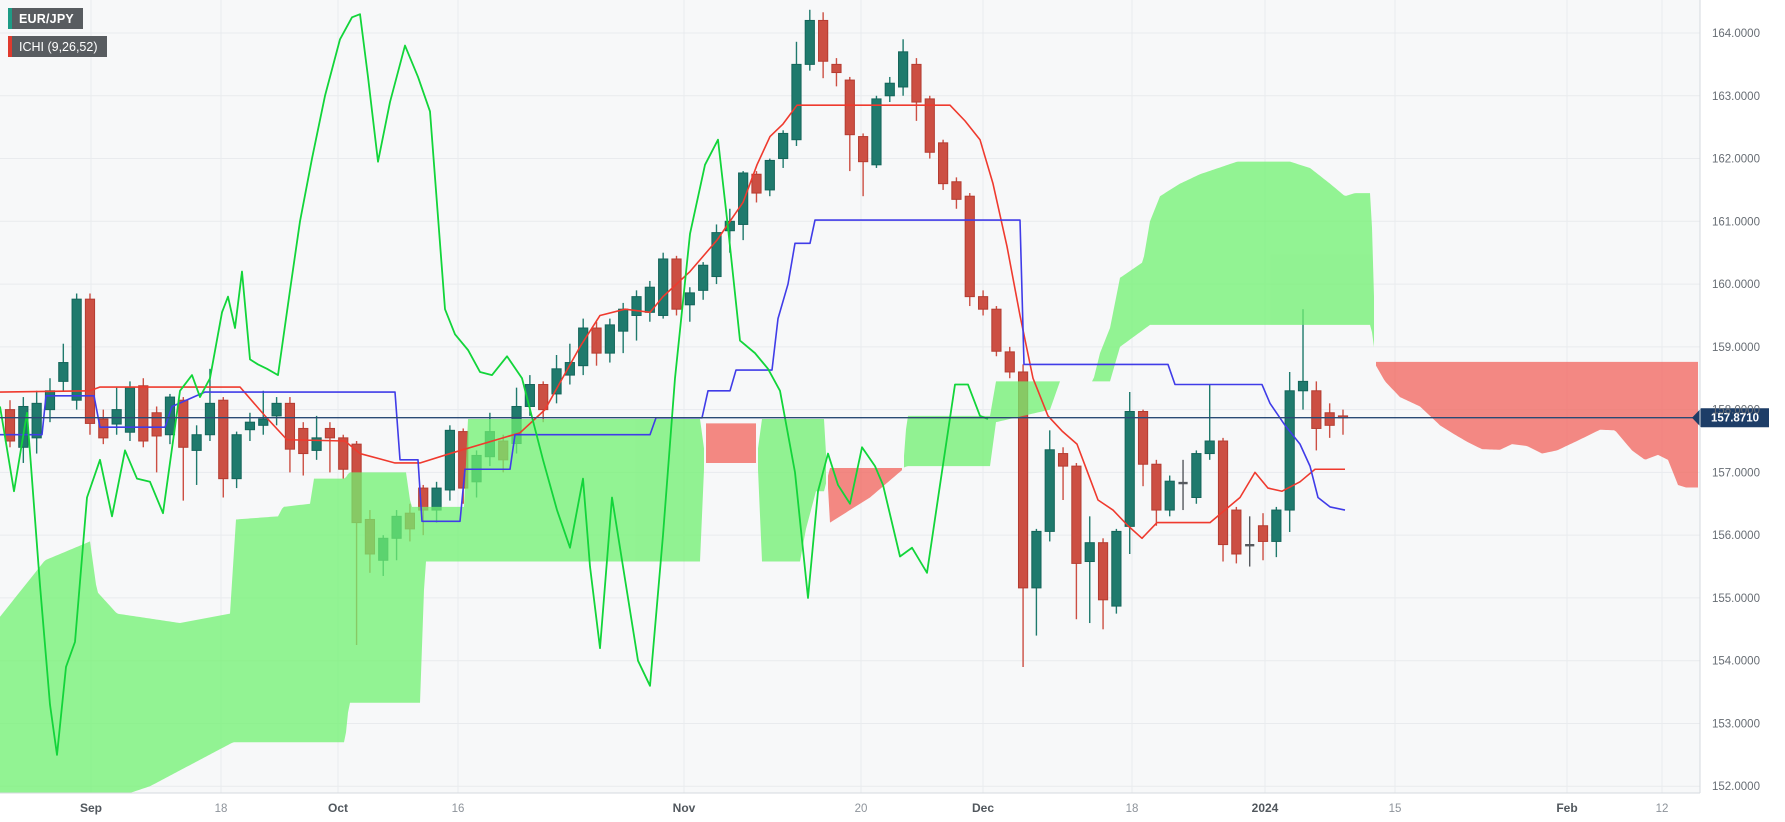 This screenshot has height=822, width=1785. What do you see at coordinates (1736, 787) in the screenshot?
I see `svg-text: 152.0000` at bounding box center [1736, 787].